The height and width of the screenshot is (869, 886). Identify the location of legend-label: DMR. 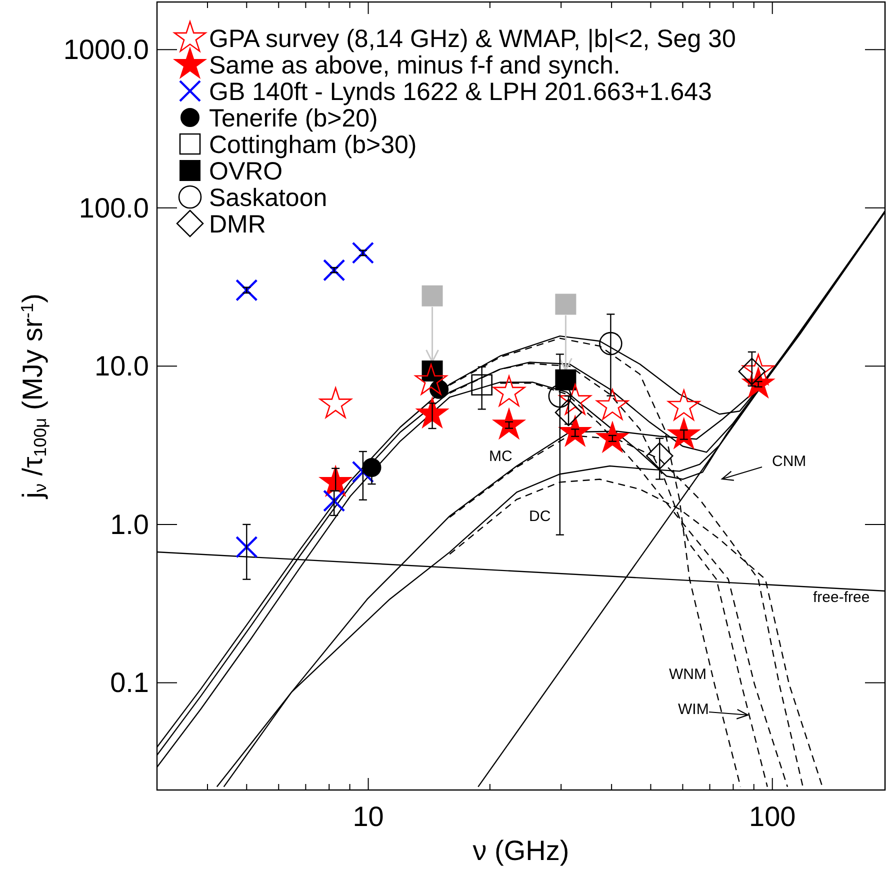
(237, 224).